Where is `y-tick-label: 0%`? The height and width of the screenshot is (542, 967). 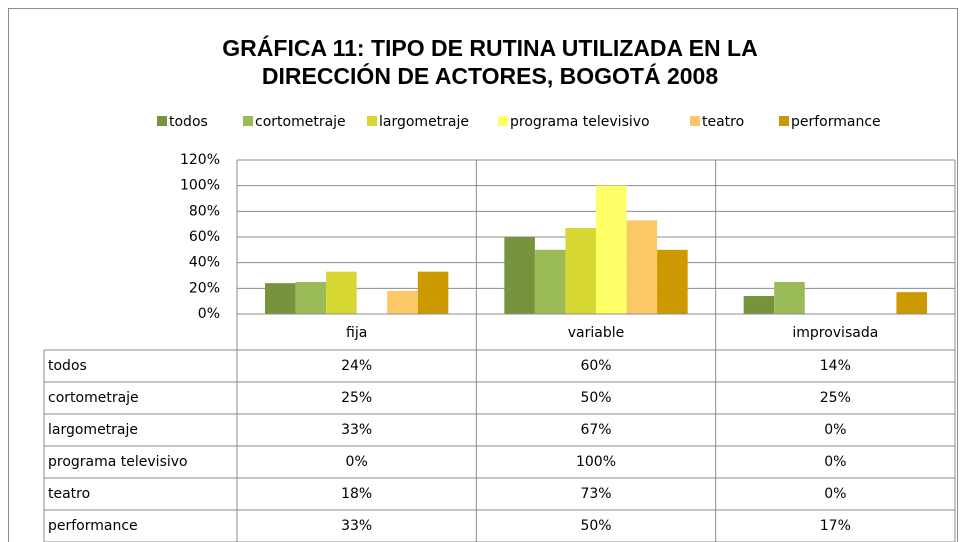 y-tick-label: 0% is located at coordinates (209, 314).